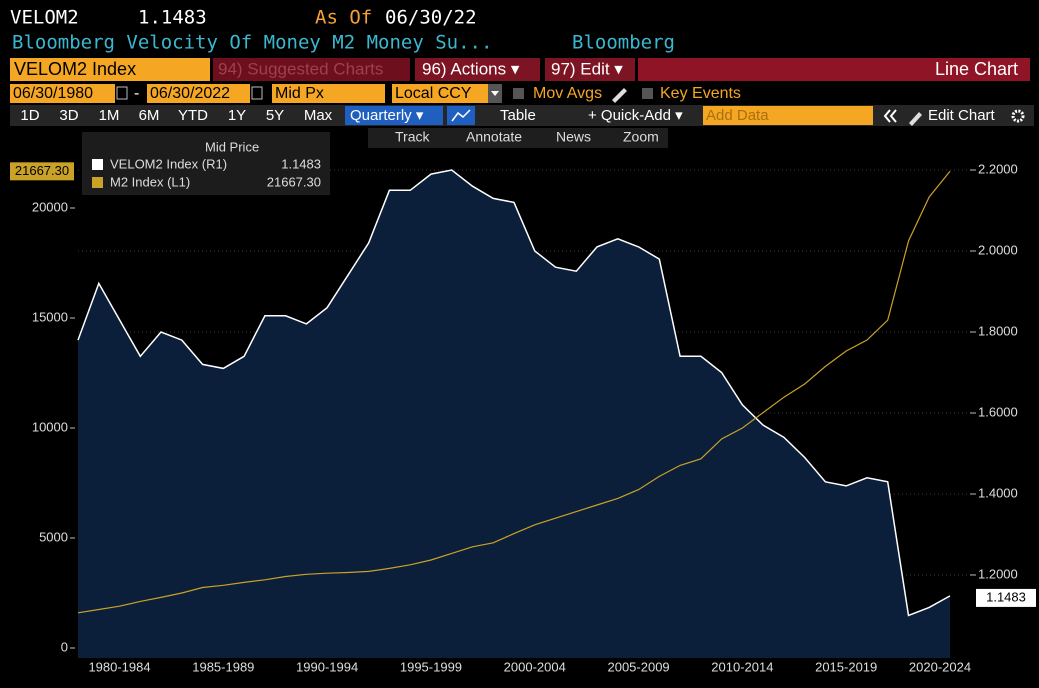  I want to click on x-tick-label: 2000-2004, so click(535, 666).